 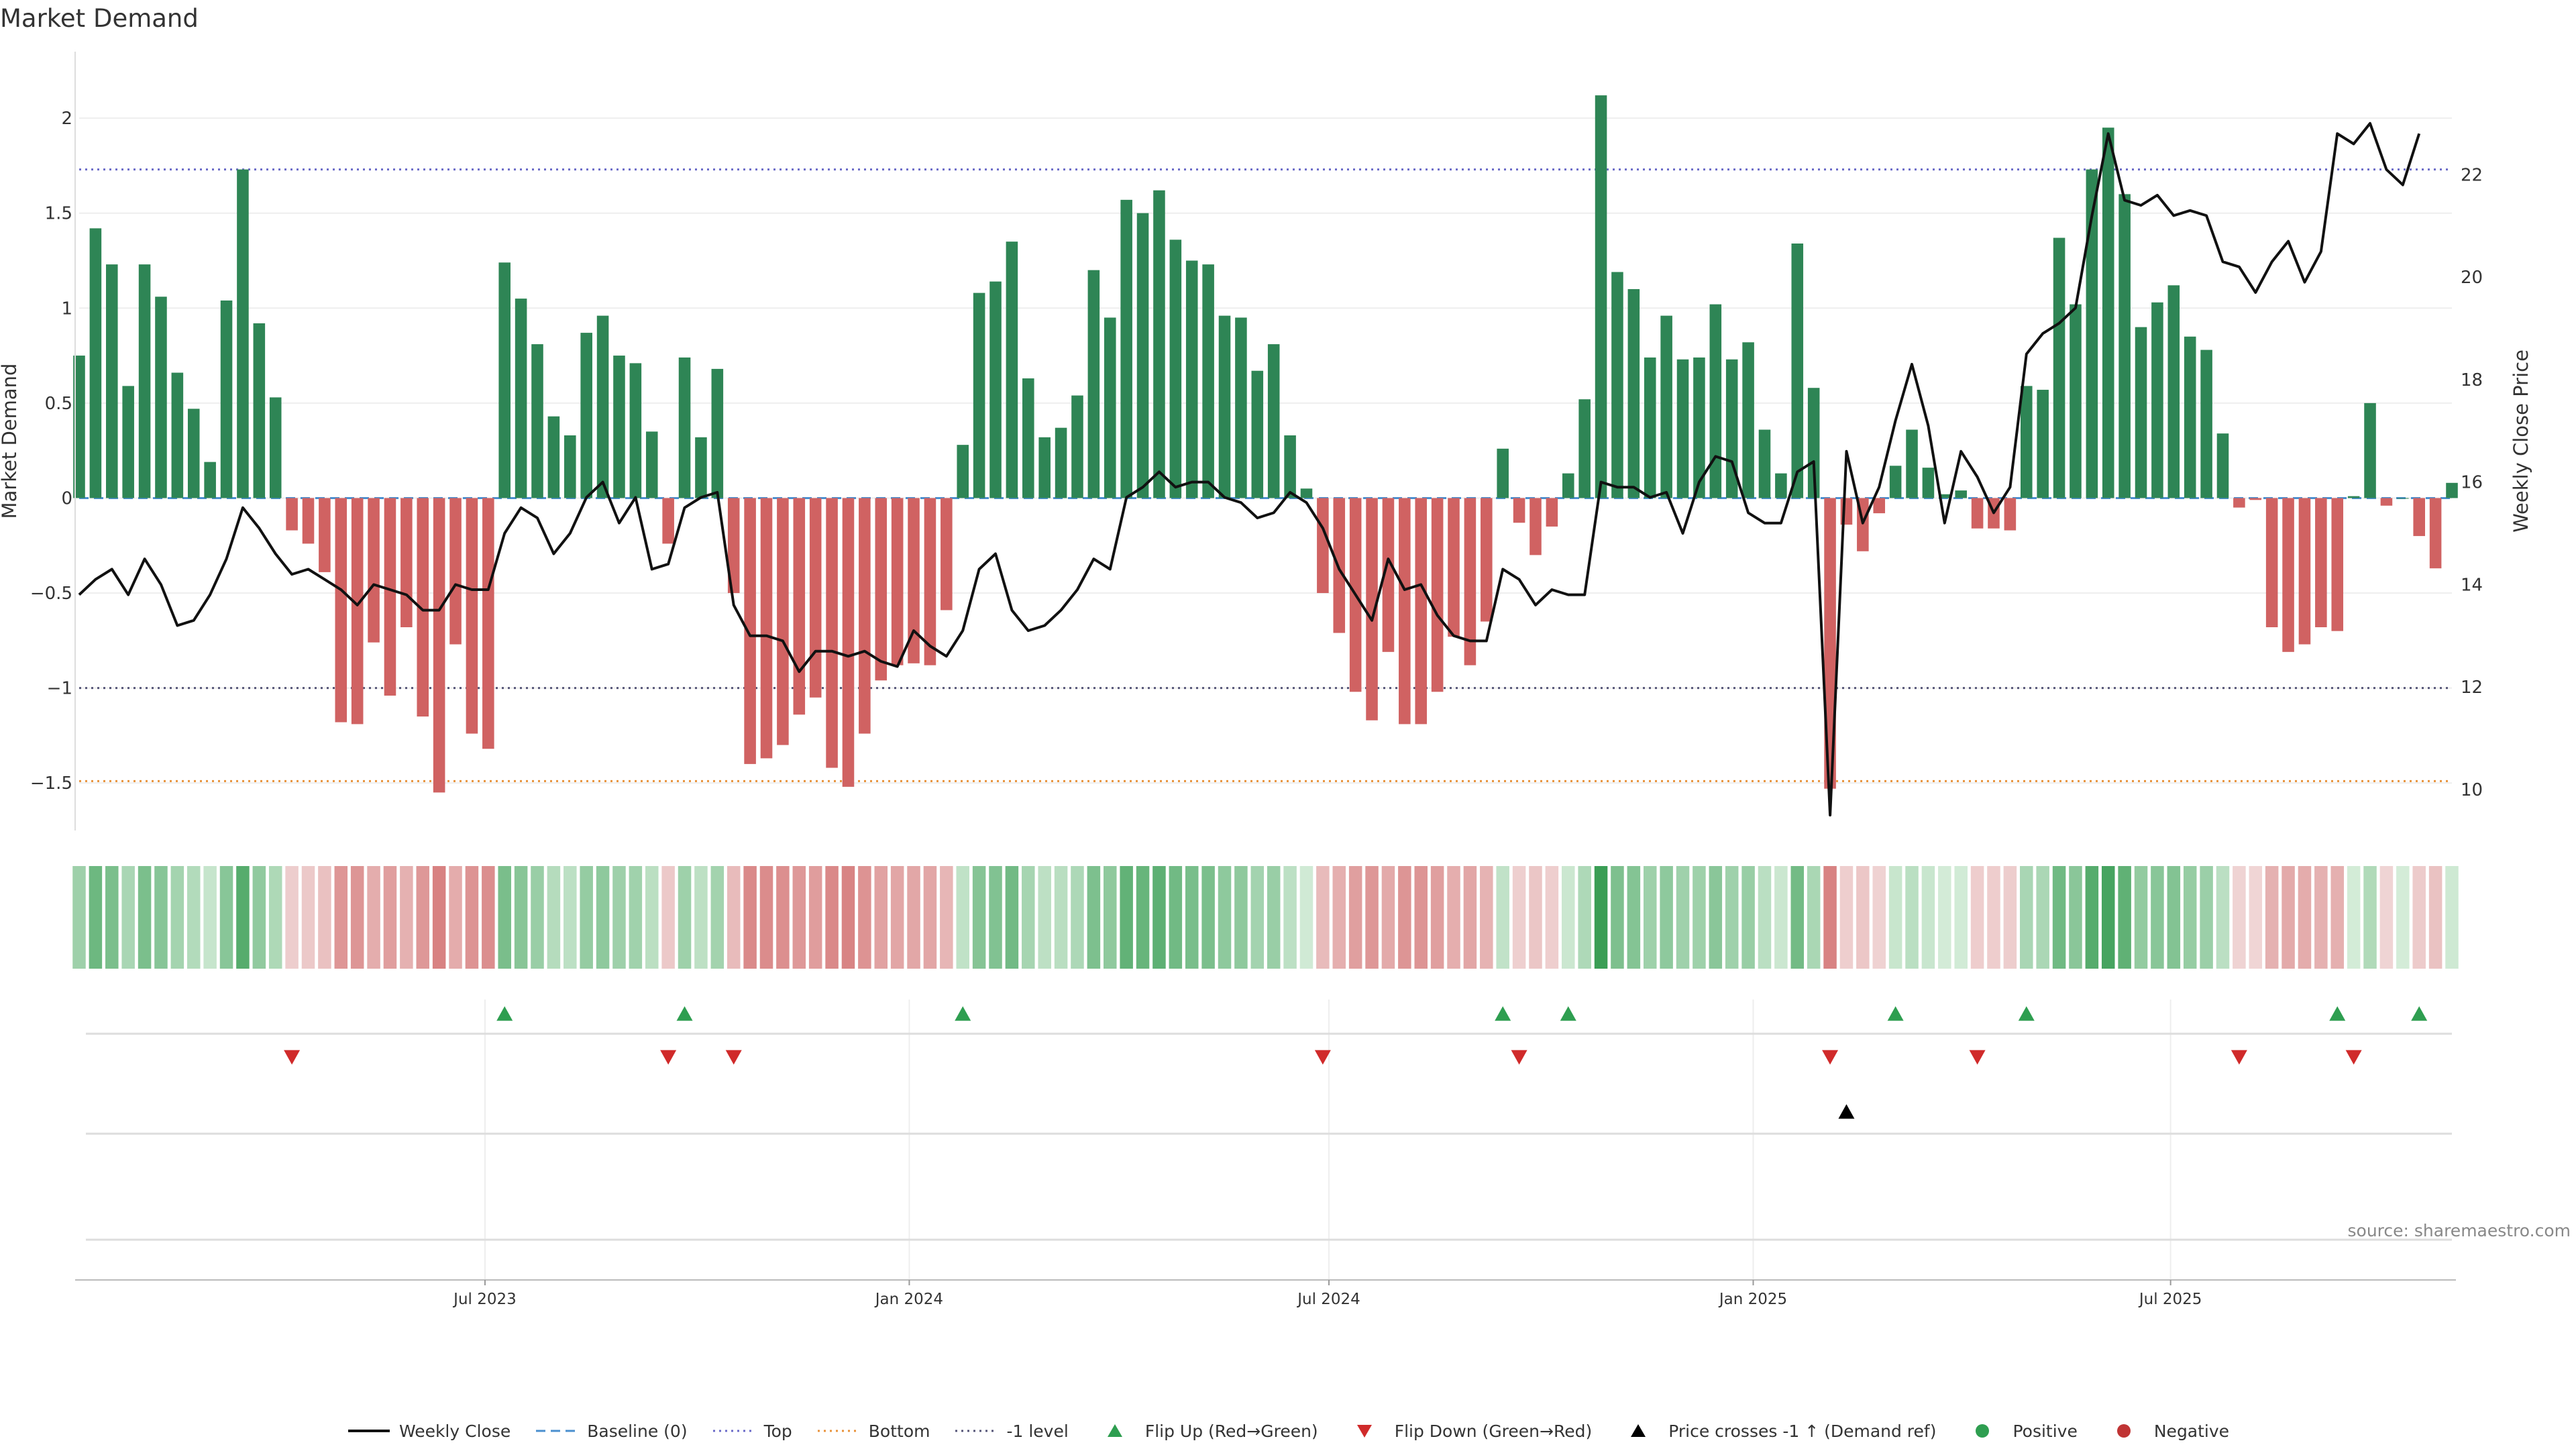 What do you see at coordinates (733, 1431) in the screenshot?
I see `dotted-line-icon` at bounding box center [733, 1431].